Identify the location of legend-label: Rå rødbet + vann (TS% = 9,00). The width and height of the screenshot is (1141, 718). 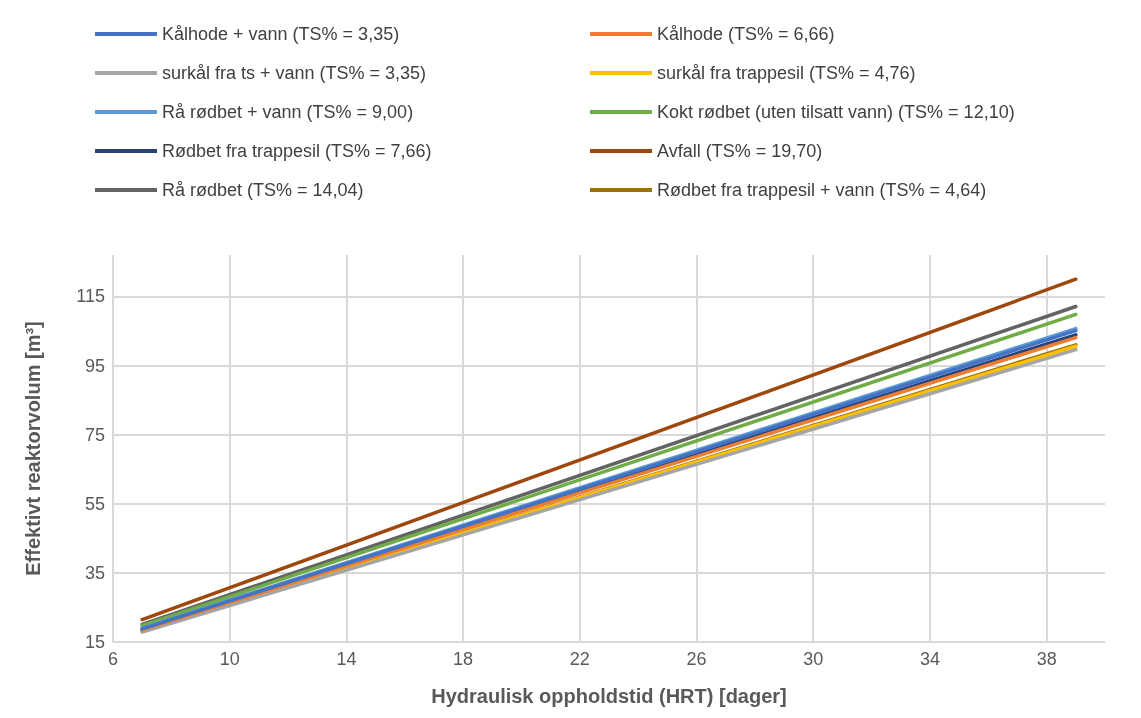
(288, 112).